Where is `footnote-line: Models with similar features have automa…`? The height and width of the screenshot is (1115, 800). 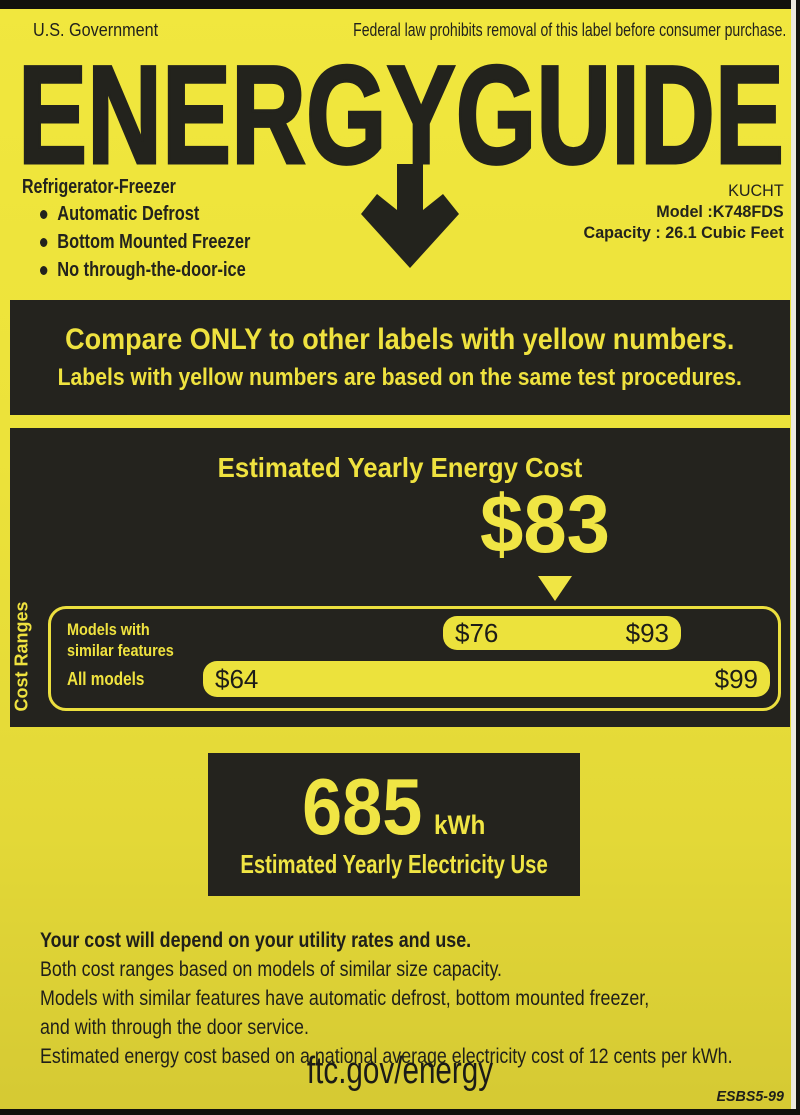
footnote-line: Models with similar features have automa… is located at coordinates (345, 998).